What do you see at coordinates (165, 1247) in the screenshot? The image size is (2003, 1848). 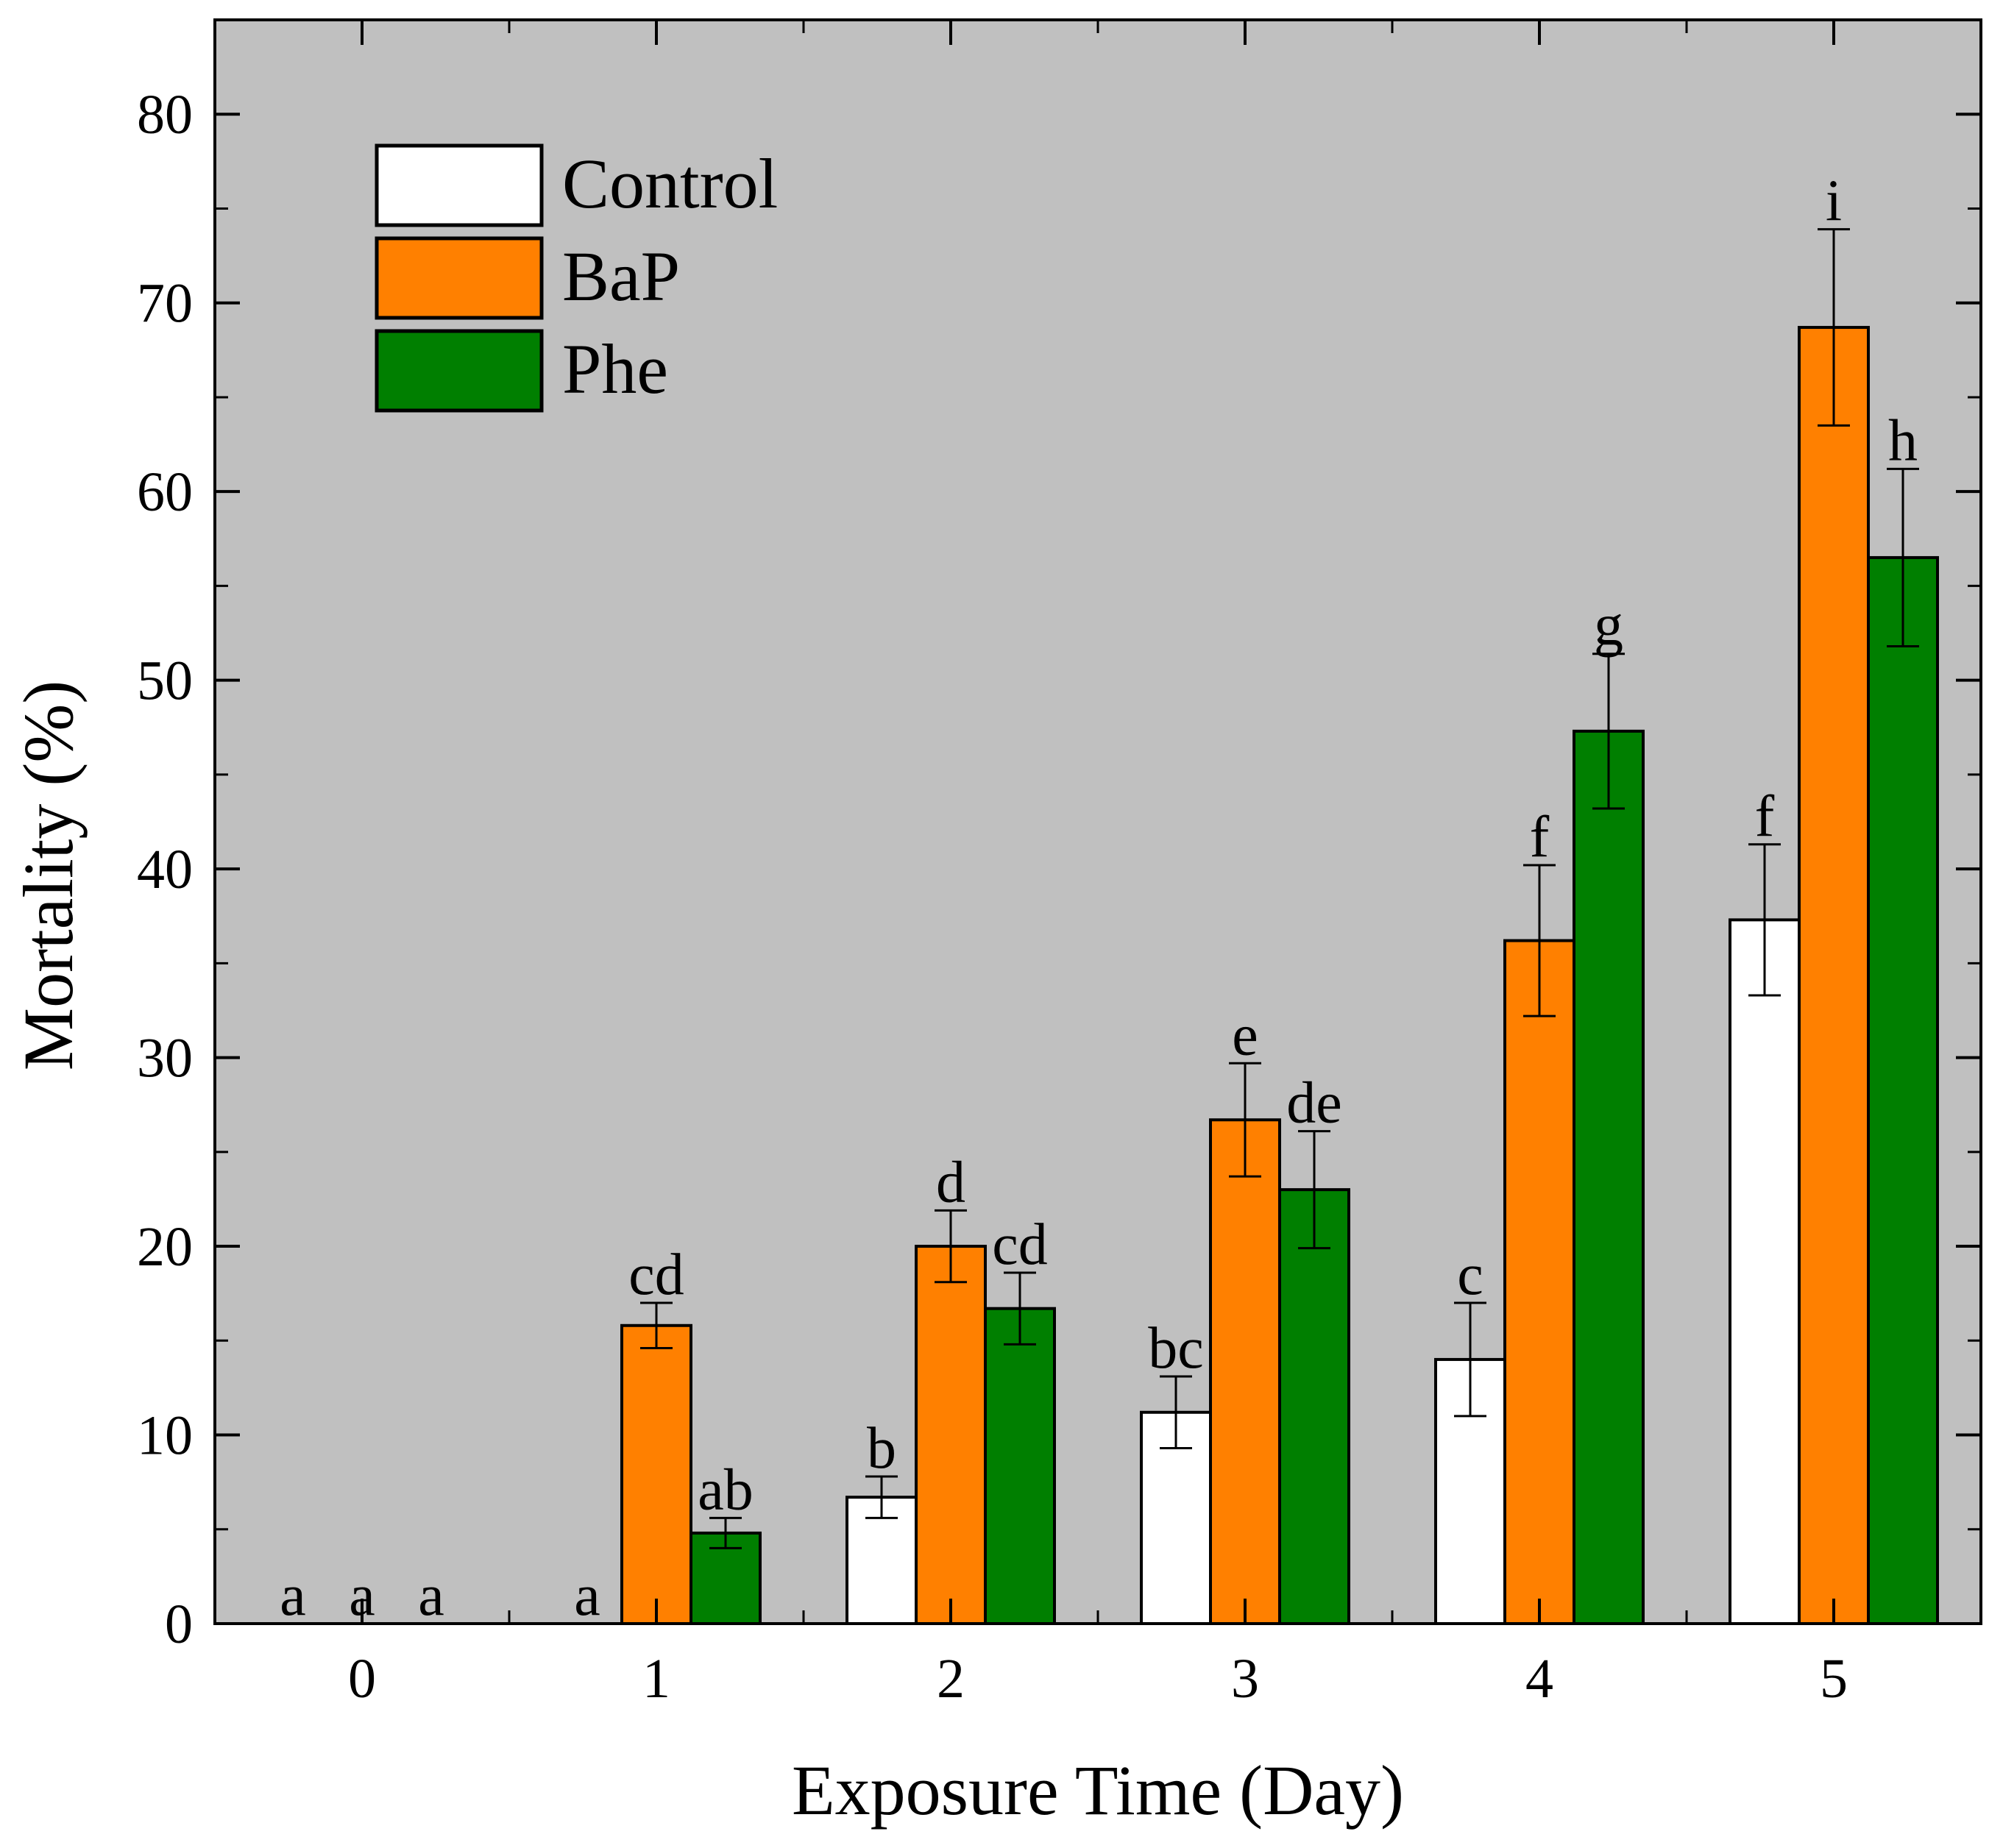 I see `y-tick-label: 20` at bounding box center [165, 1247].